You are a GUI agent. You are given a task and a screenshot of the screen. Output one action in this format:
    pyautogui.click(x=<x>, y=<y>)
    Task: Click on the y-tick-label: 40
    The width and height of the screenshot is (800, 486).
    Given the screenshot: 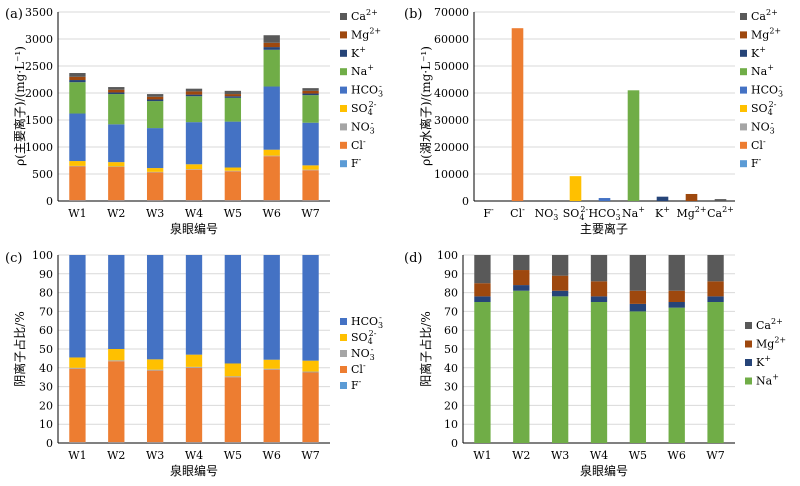 What is the action you would take?
    pyautogui.click(x=46, y=368)
    